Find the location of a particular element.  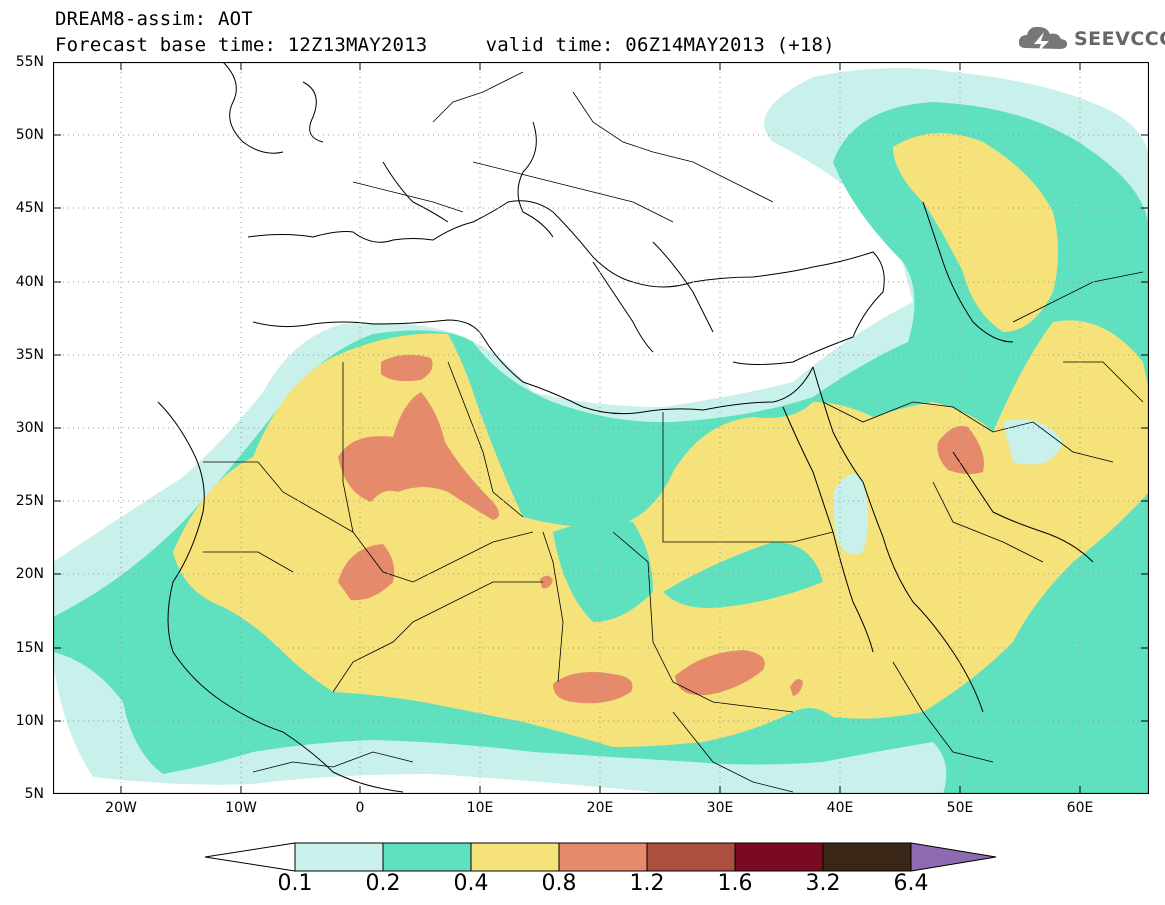

colorbar-swatch-0.8 is located at coordinates (603, 857).